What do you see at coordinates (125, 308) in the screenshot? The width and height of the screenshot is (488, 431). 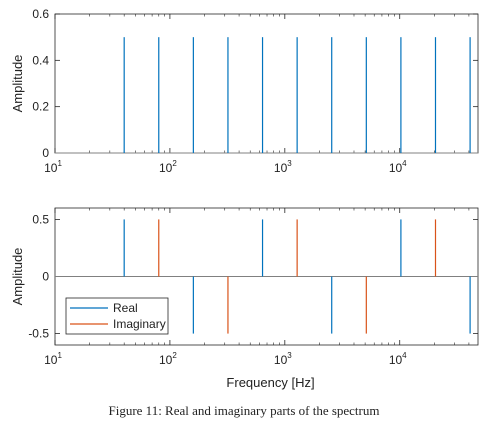 I see `legend-label: Real` at bounding box center [125, 308].